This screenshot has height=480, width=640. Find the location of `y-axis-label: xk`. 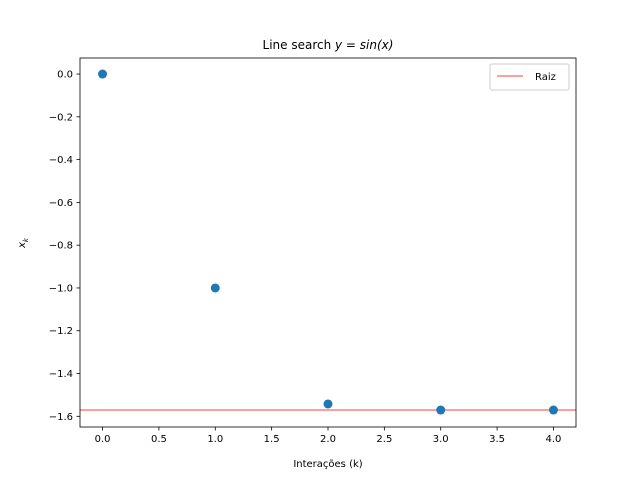

y-axis-label: xk is located at coordinates (23, 243).